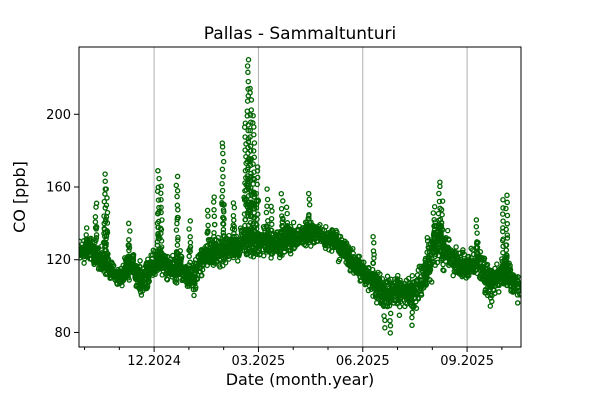 This screenshot has height=400, width=600. What do you see at coordinates (300, 379) in the screenshot?
I see `x-axis-label: Date (month.year)` at bounding box center [300, 379].